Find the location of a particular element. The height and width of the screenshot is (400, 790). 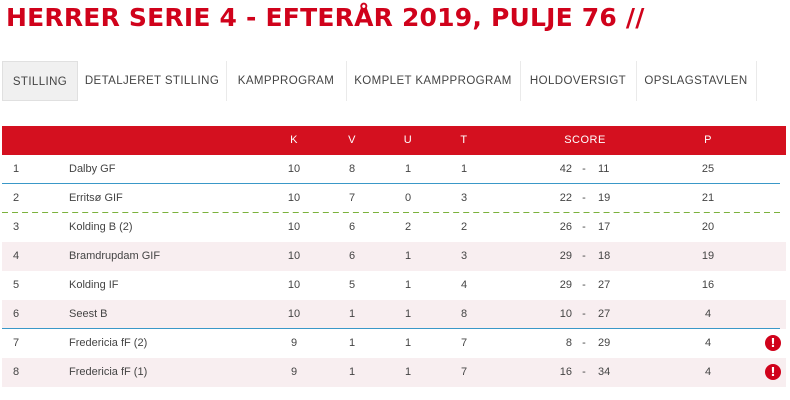

row-won: 8 is located at coordinates (352, 169).